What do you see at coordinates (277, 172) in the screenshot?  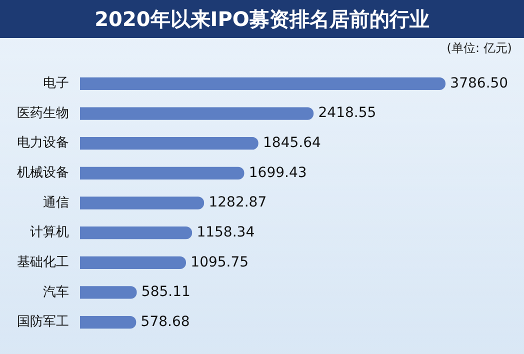 I see `data-label: 1699.43` at bounding box center [277, 172].